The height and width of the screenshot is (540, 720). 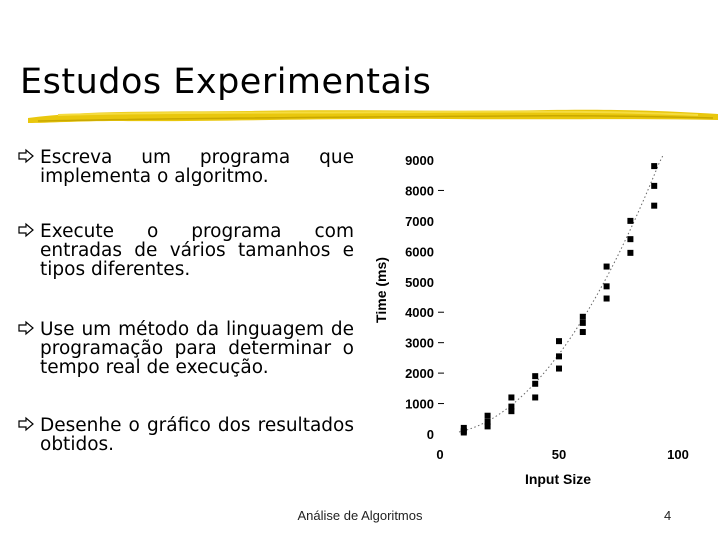 I want to click on y-tick-label: 1000, so click(x=419, y=404).